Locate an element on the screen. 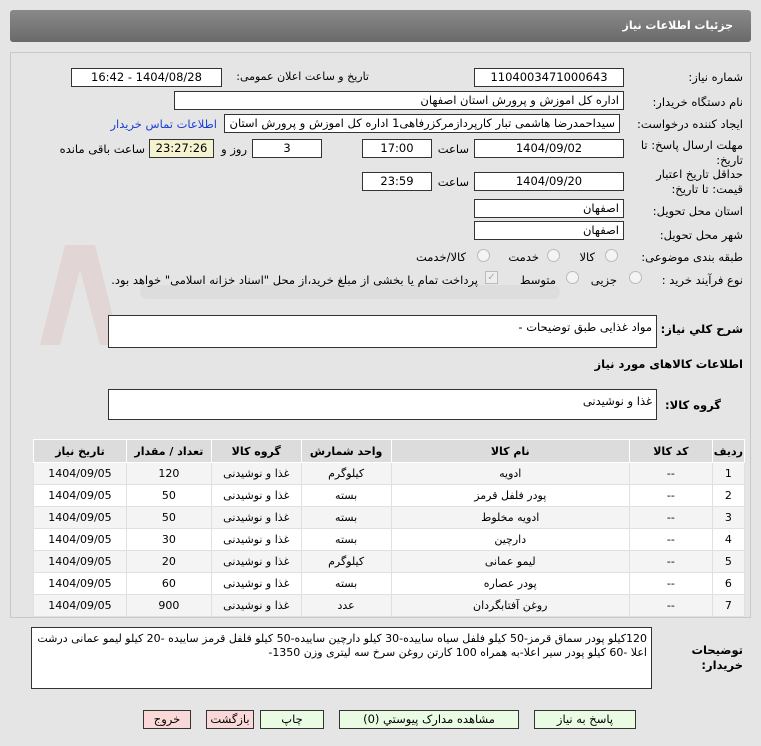 The image size is (761, 746). table-cell: روغن آفتابگردان is located at coordinates (510, 605).